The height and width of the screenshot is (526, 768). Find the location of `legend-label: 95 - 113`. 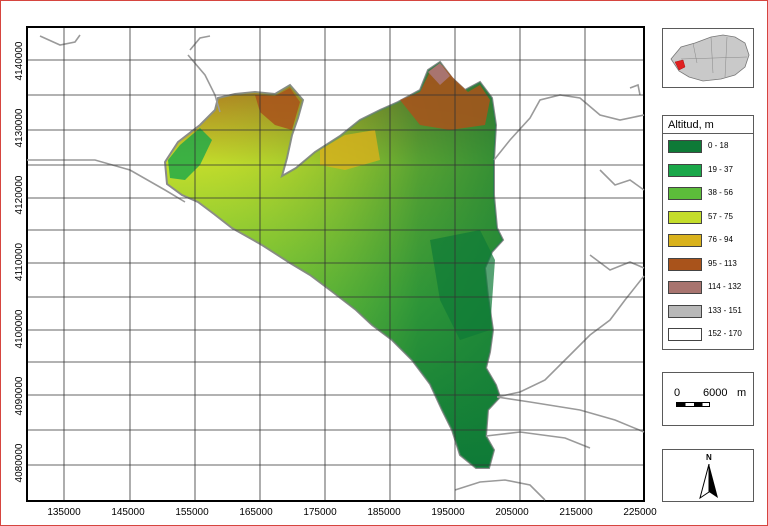

legend-label: 95 - 113 is located at coordinates (722, 263).